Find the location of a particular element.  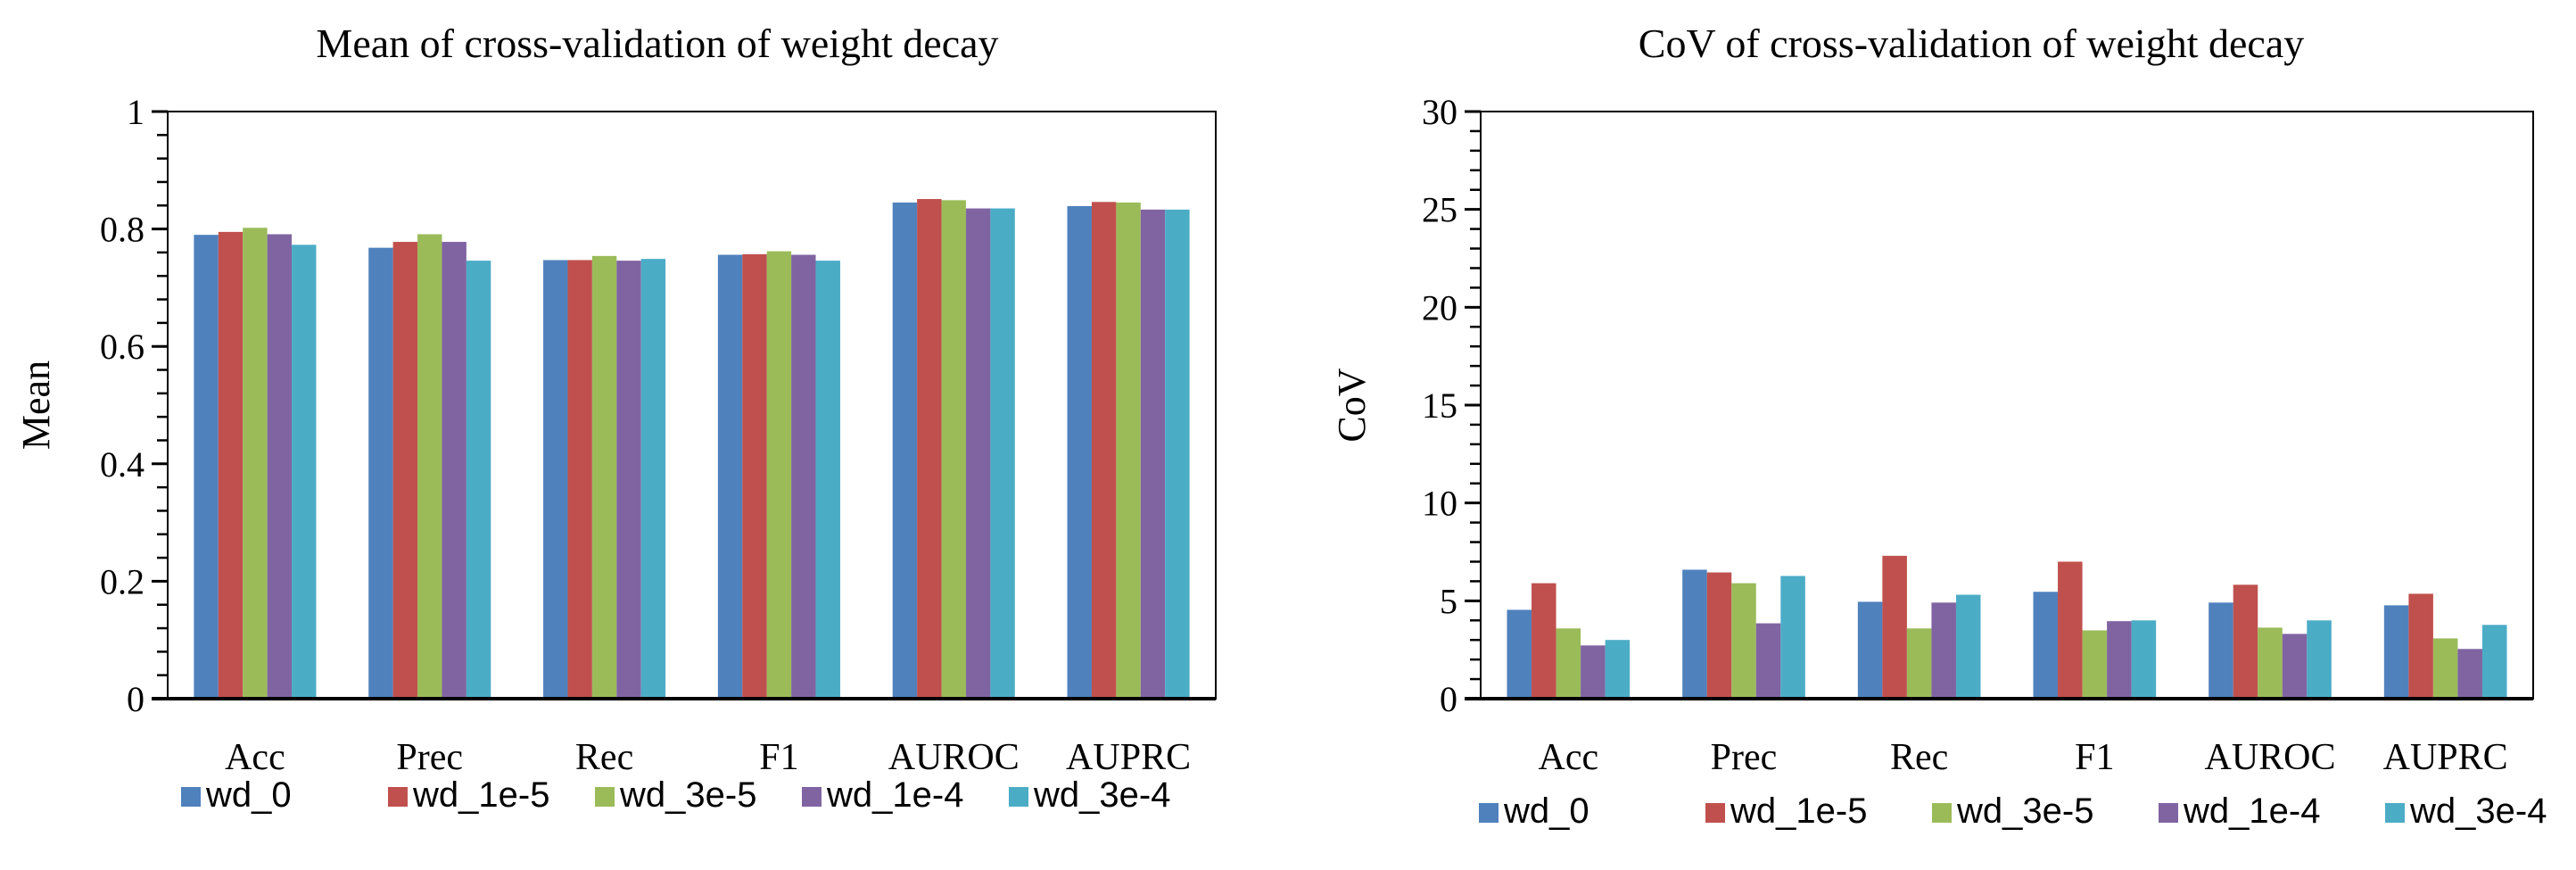

legend: wd_0 wd_1e-5 wd_3e-5 wd_1e-4 wd_3e-4 is located at coordinates (675, 795).